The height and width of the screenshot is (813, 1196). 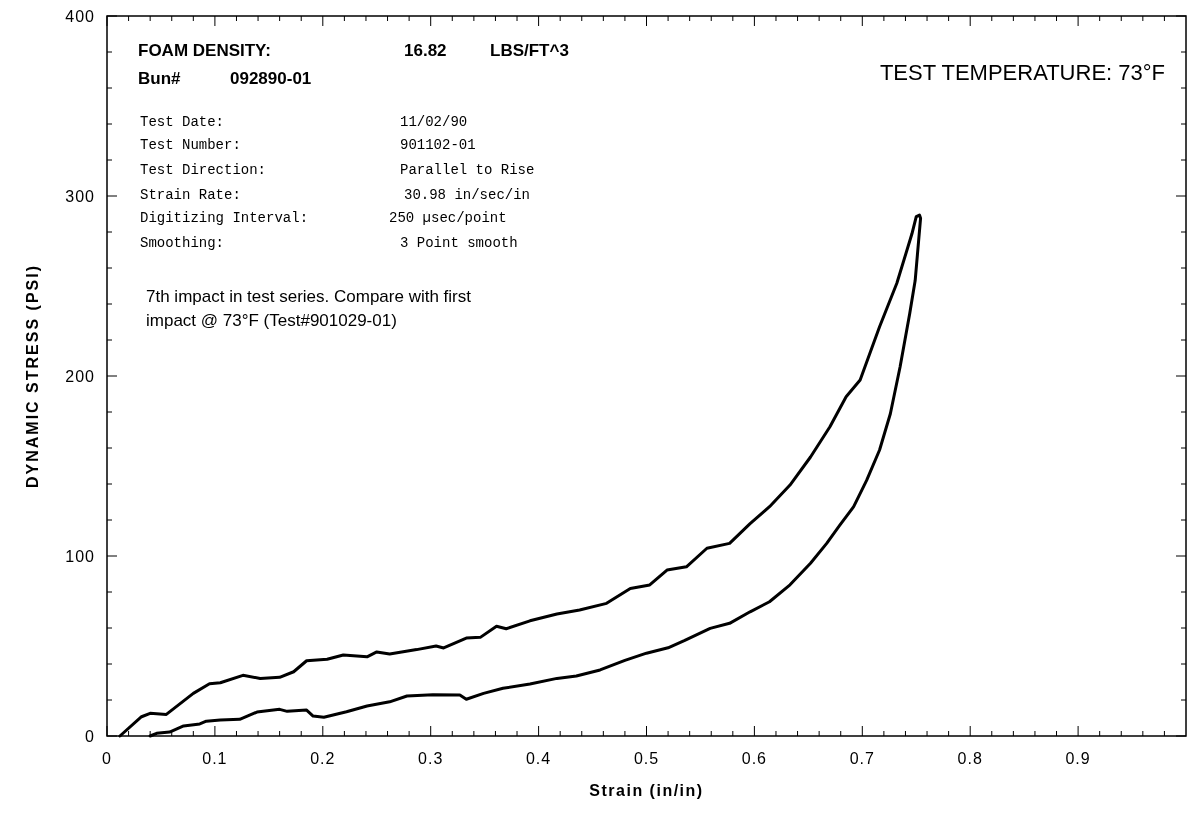 I want to click on x-tick-label: 0.9, so click(x=1078, y=758).